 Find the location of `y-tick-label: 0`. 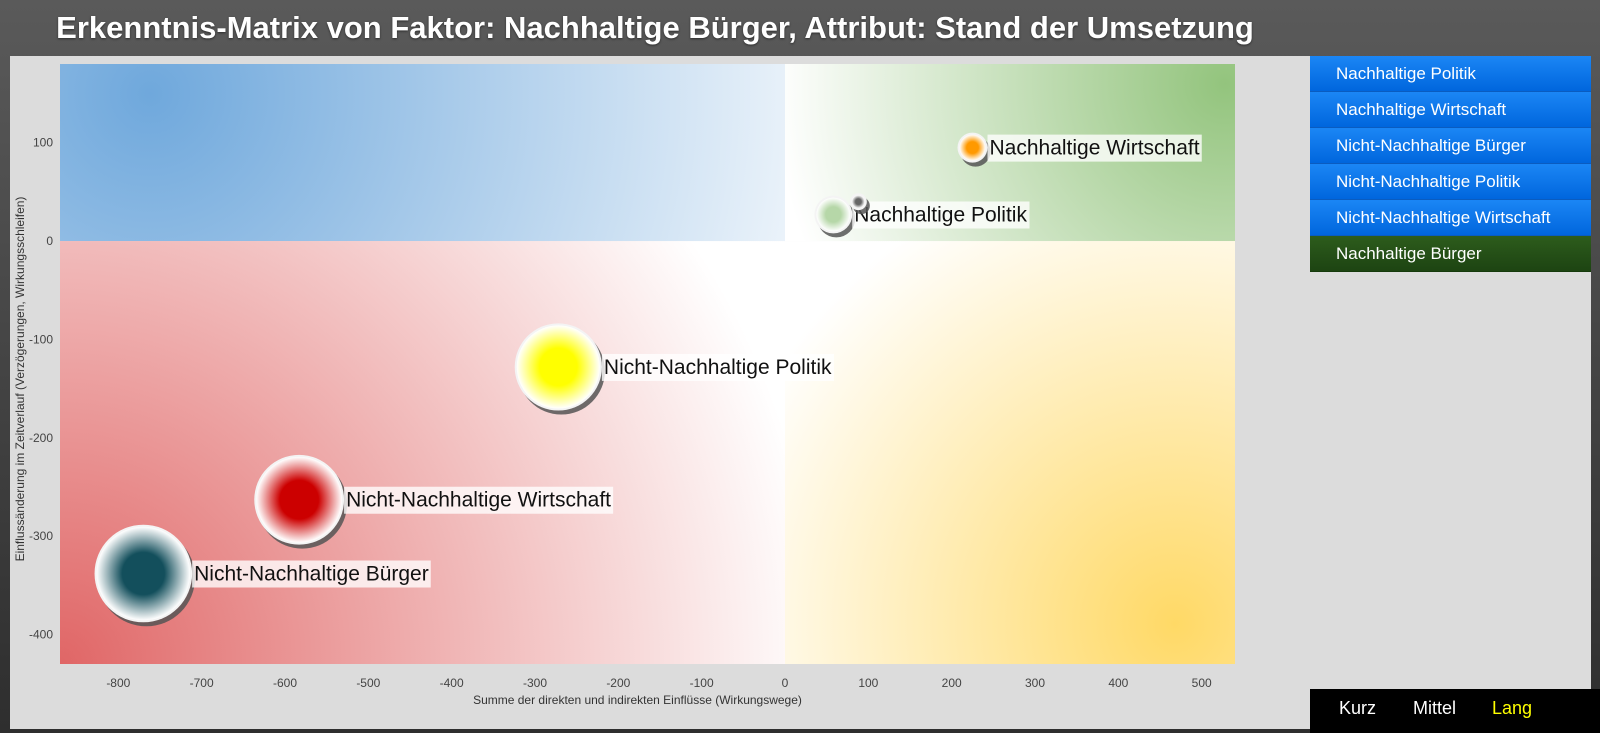

y-tick-label: 0 is located at coordinates (49, 241).